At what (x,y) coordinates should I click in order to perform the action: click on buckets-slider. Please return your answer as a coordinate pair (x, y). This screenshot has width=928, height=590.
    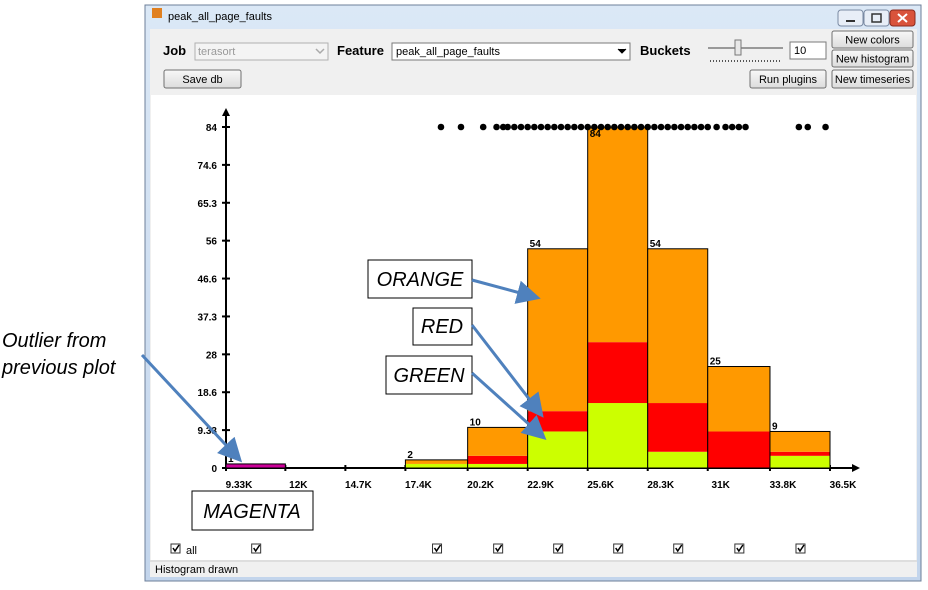
    Looking at the image, I should click on (745, 50).